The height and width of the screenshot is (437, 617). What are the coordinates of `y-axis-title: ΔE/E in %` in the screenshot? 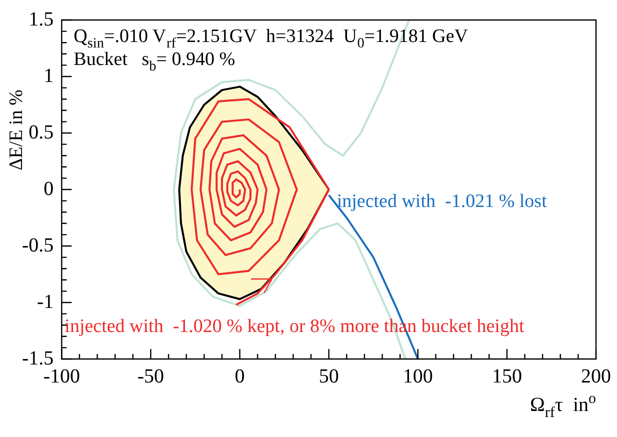 It's located at (16, 129).